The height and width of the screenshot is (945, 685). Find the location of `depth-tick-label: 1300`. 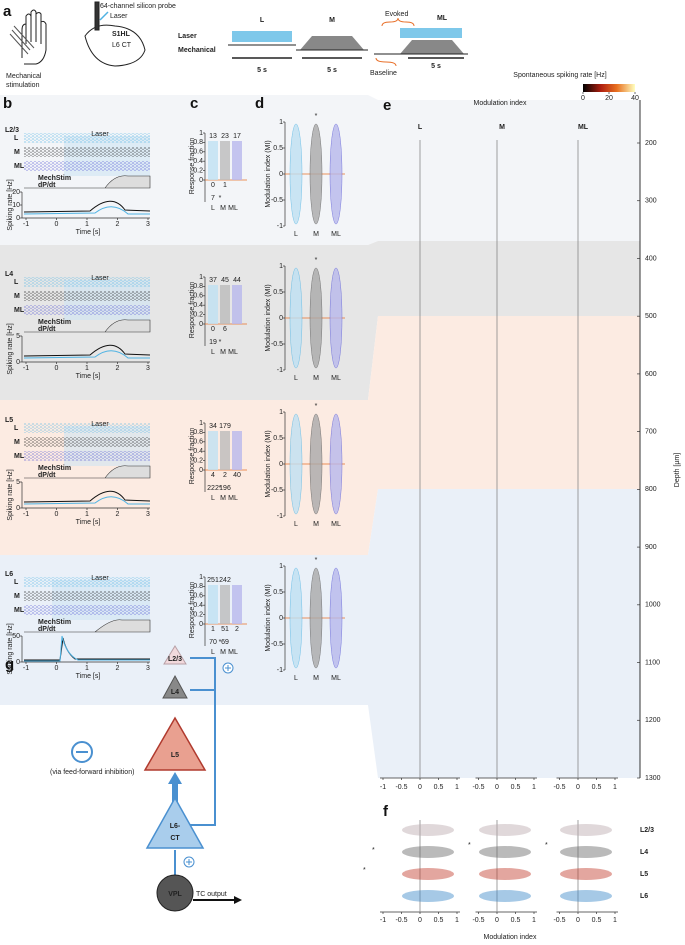

depth-tick-label: 1300 is located at coordinates (653, 778).